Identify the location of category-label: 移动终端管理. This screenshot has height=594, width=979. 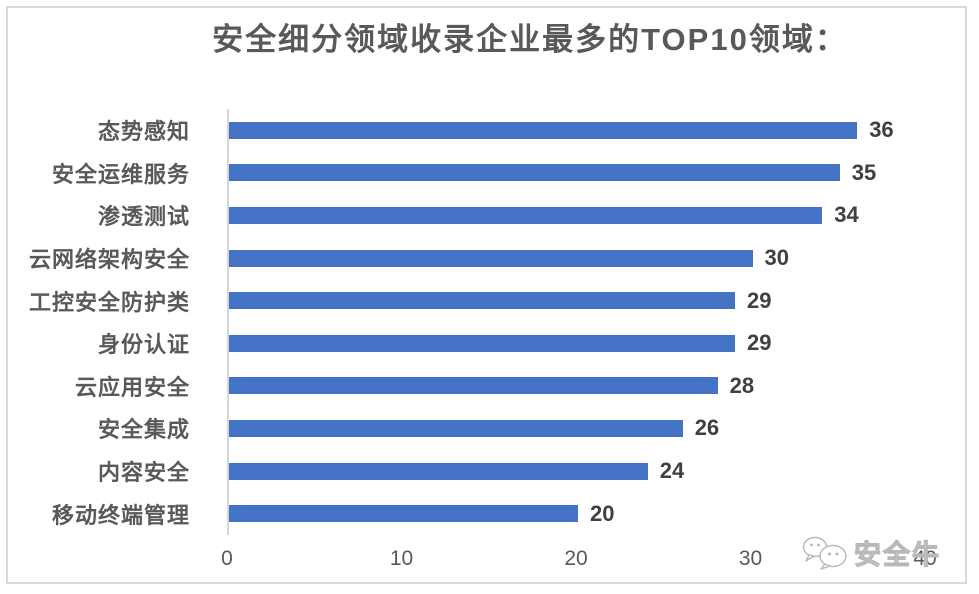
(120, 515).